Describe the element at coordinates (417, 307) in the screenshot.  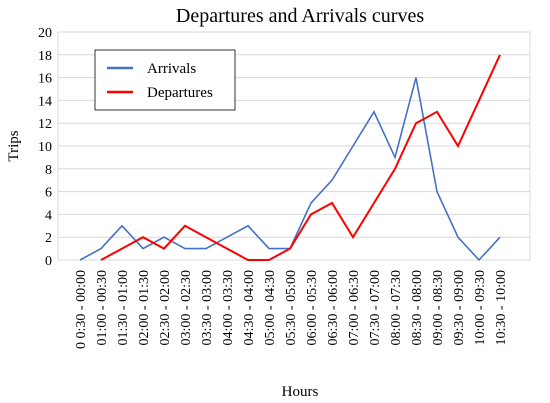
I see `x-tick-label: 08:30 - 08:00` at that location.